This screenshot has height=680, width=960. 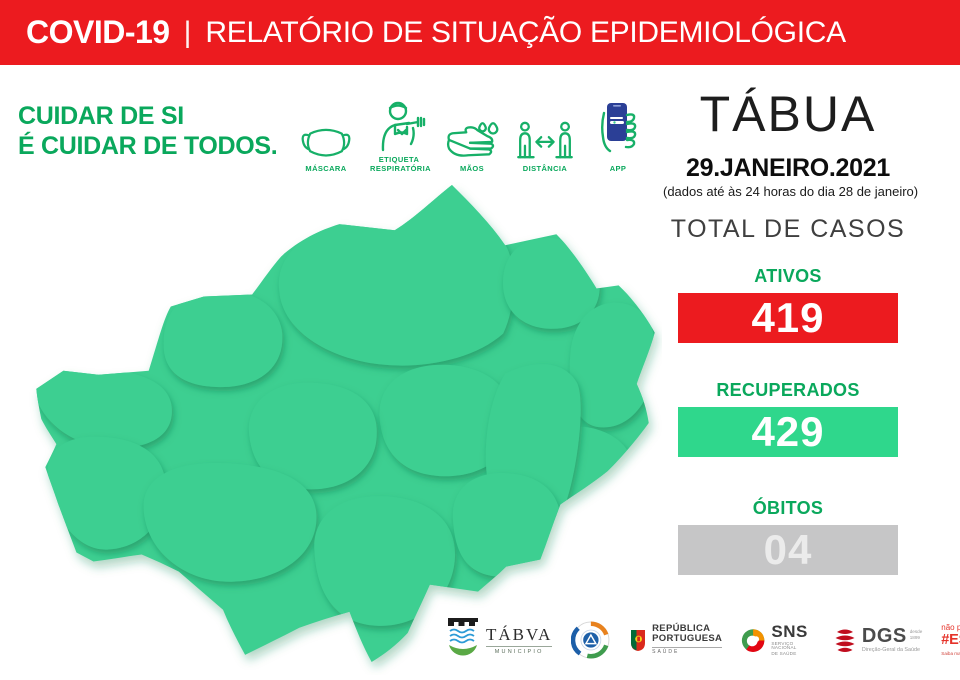 I want to click on tabua-municipality-logo: TÁBVA MUNICIPIO, so click(x=499, y=640).